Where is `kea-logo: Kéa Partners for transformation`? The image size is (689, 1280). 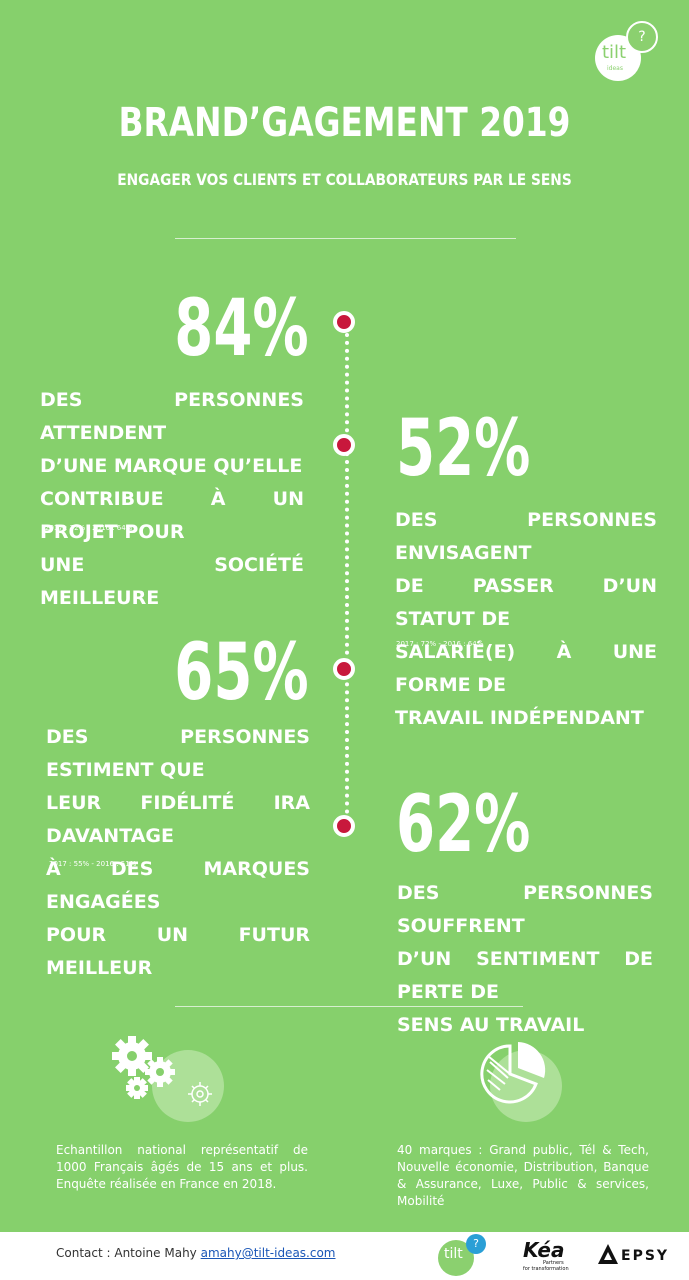
kea-logo: Kéa Partners for transformation is located at coordinates (546, 1255).